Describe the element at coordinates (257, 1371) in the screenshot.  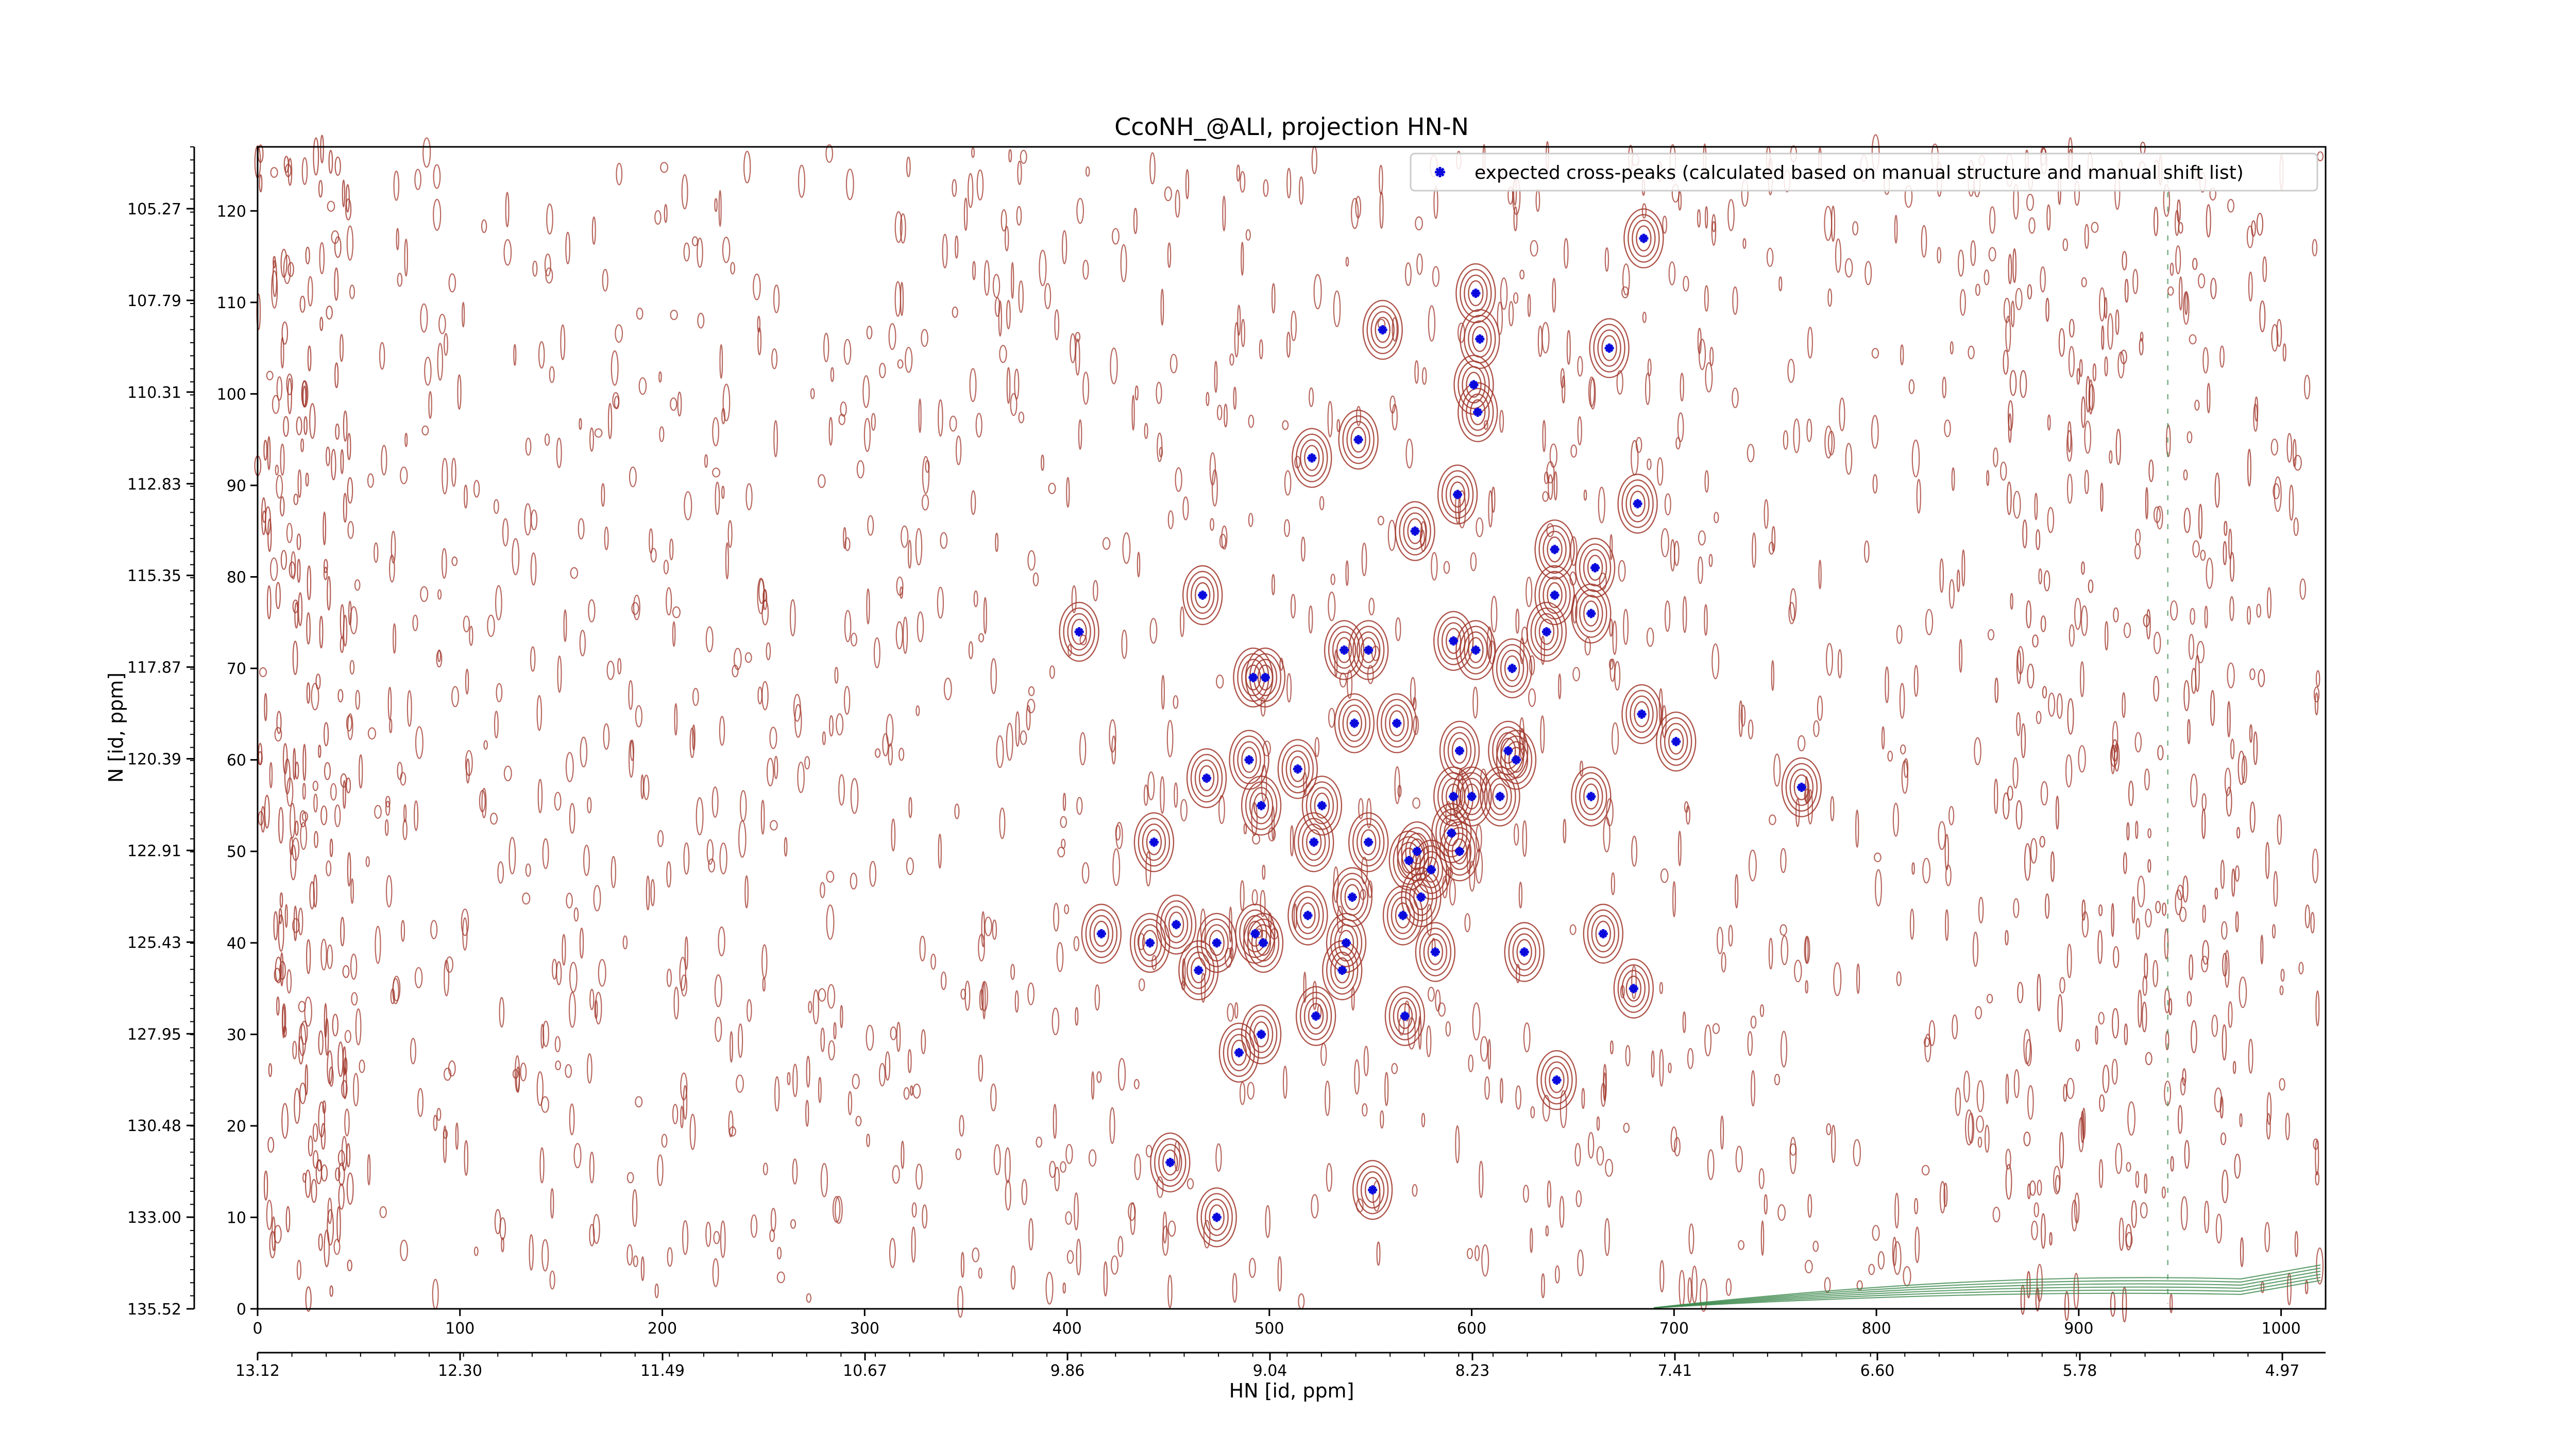
I see `x-ppm-tick-label: 13.12` at that location.